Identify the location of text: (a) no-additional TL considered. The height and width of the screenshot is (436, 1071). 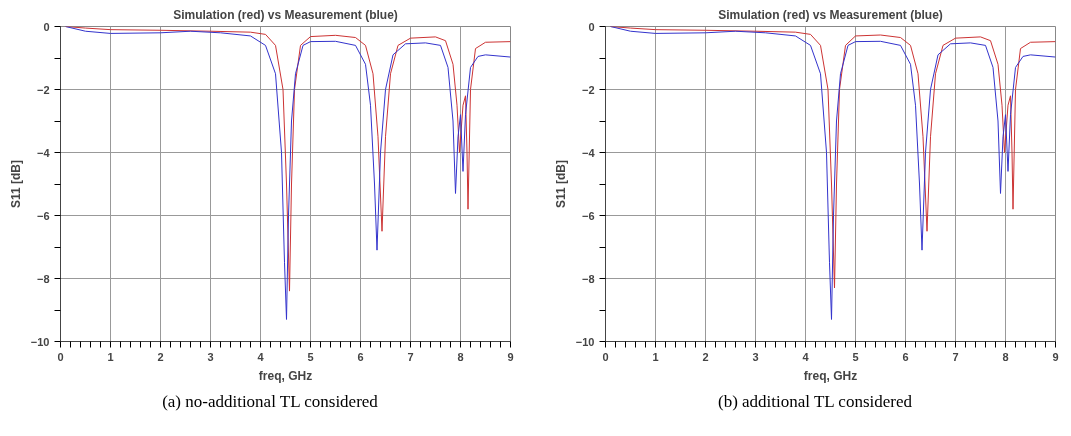
(270, 402).